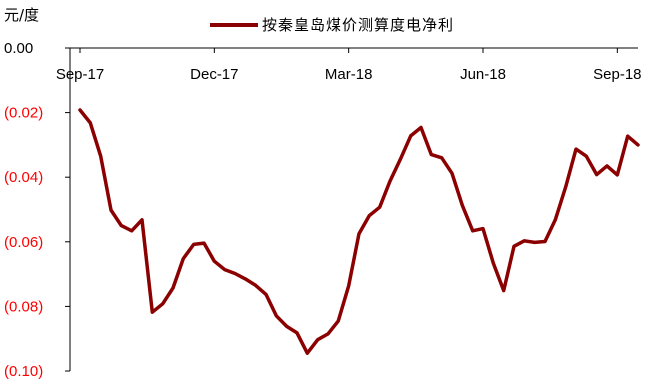 The image size is (651, 383). What do you see at coordinates (214, 74) in the screenshot?
I see `x-tick-label: Dec-17` at bounding box center [214, 74].